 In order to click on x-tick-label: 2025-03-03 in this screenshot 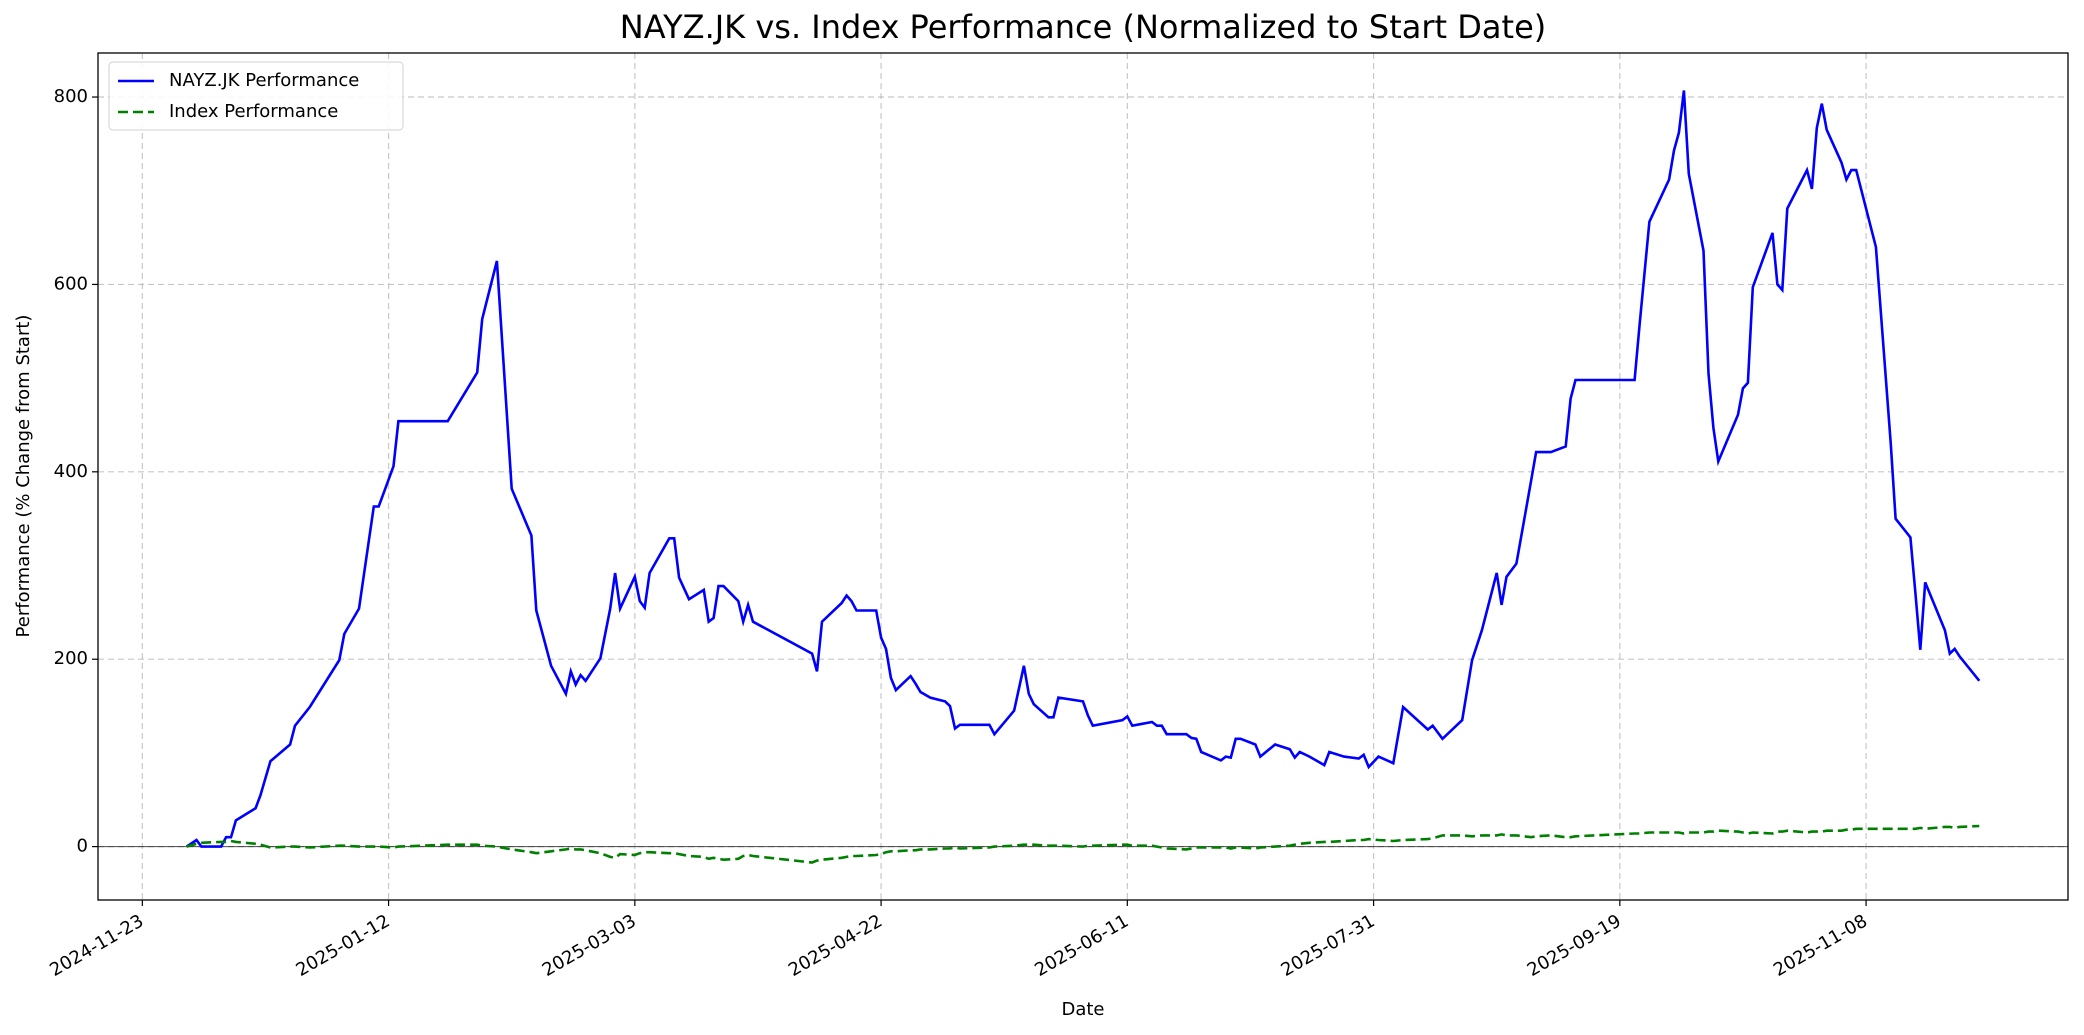, I will do `click(589, 945)`.